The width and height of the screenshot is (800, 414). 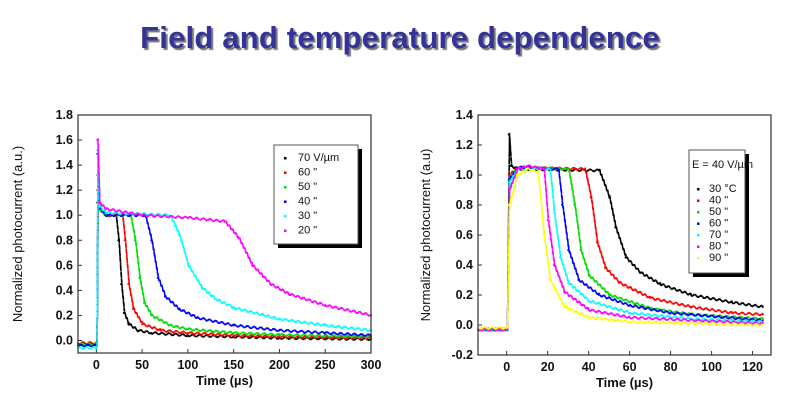 What do you see at coordinates (720, 213) in the screenshot?
I see `legend: E = 40 V/µm 30 °C40 "50 "60 "70 "80 "90 "` at bounding box center [720, 213].